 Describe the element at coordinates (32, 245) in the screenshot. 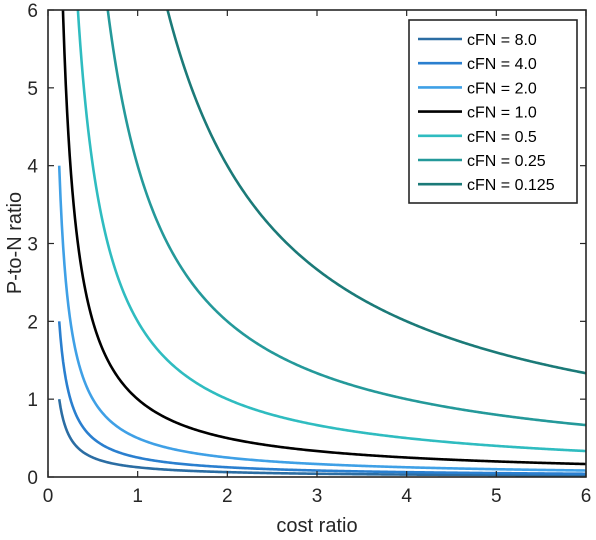

I see `y-tick-label: 3` at that location.